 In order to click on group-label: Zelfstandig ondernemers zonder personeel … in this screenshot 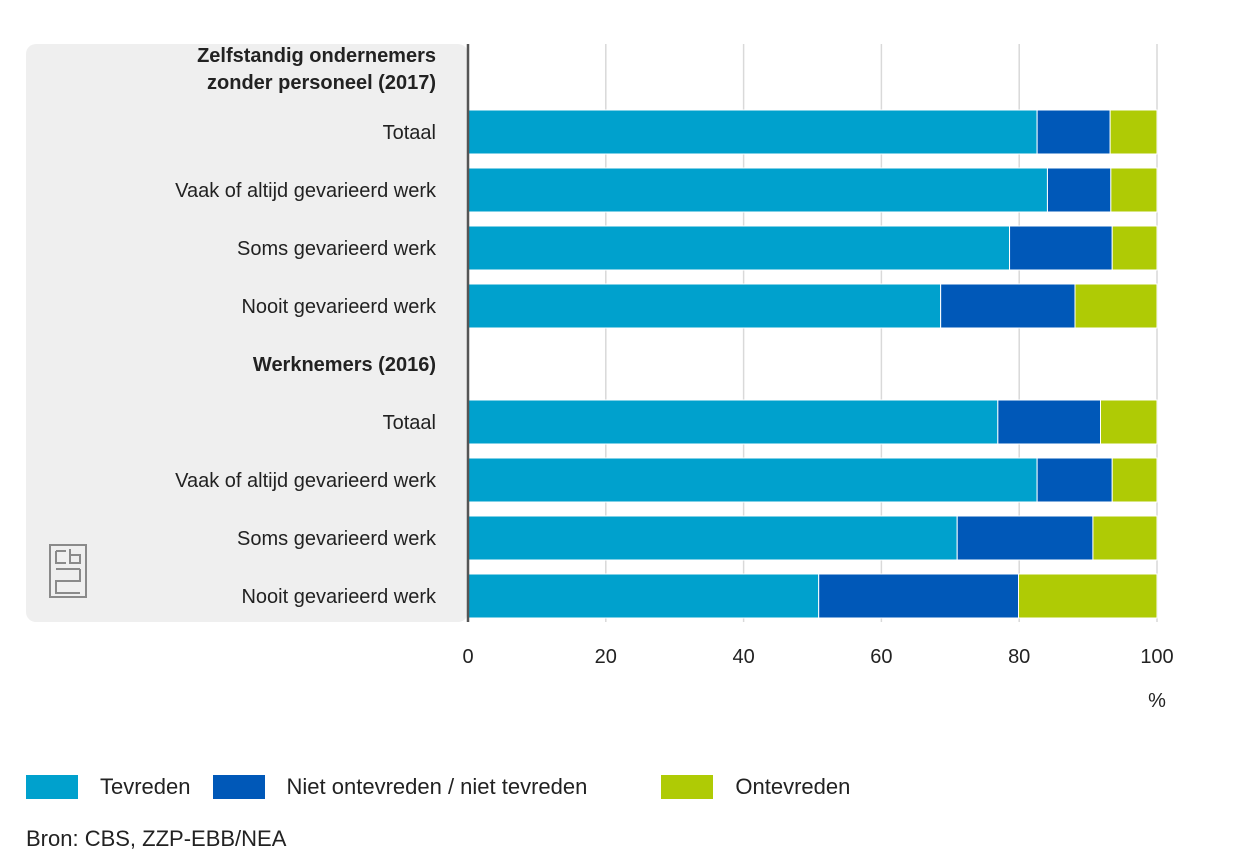, I will do `click(316, 69)`.